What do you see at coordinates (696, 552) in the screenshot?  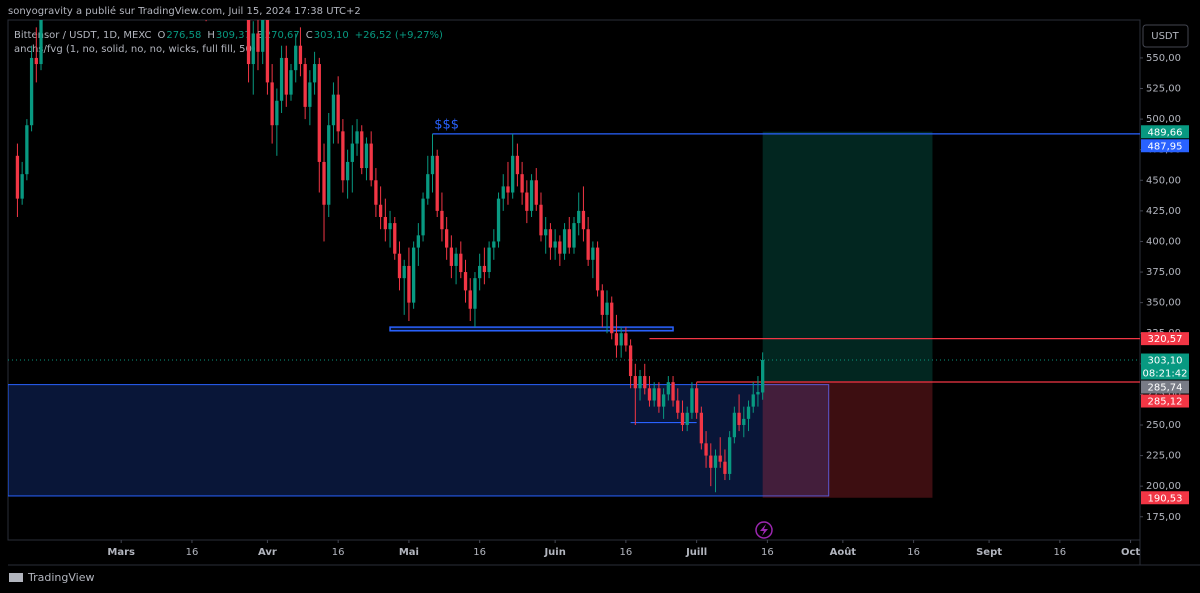 I see `x-tick-label: Juill` at bounding box center [696, 552].